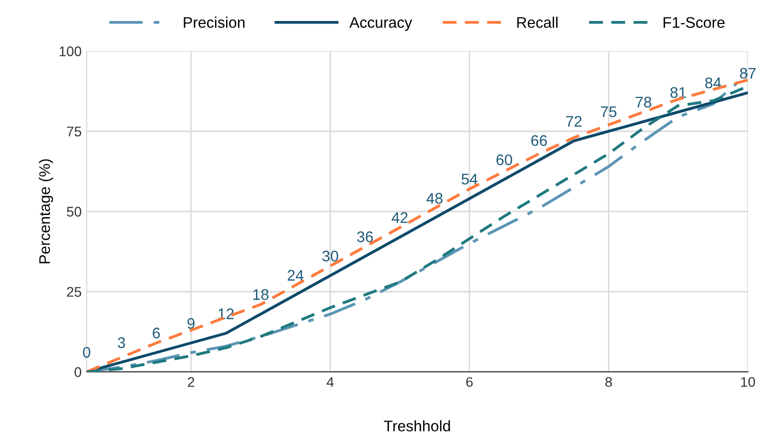 The image size is (760, 448). I want to click on data-label: 78, so click(644, 102).